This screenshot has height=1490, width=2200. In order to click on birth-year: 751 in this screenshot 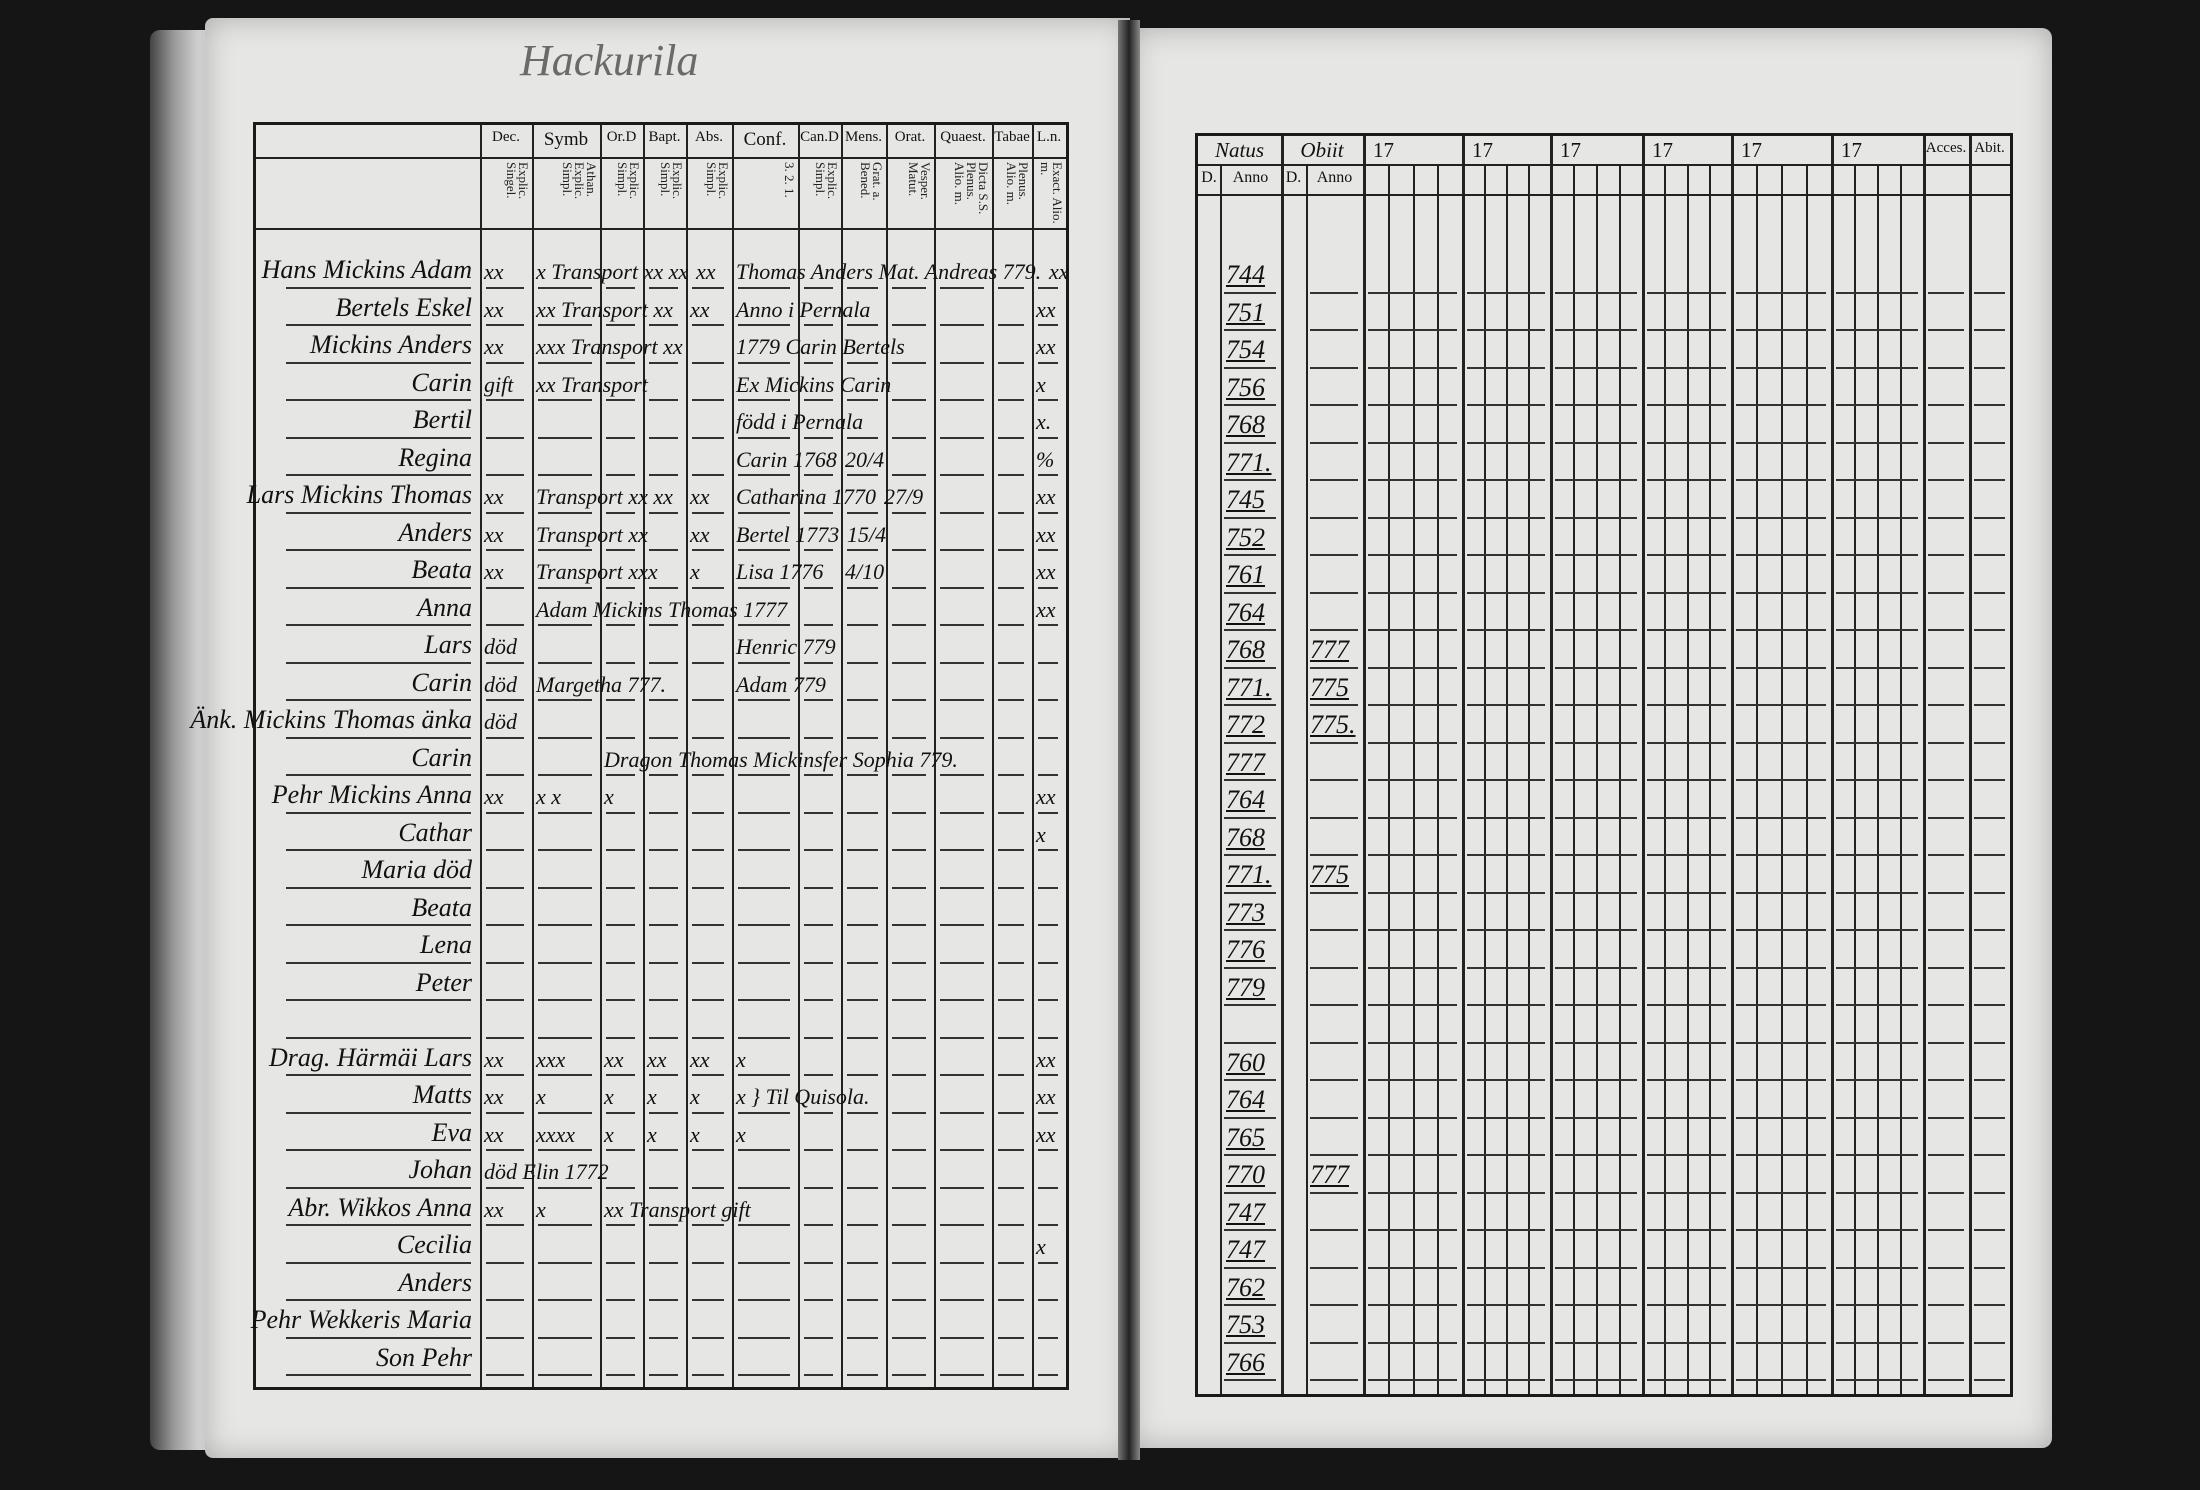, I will do `click(1245, 312)`.